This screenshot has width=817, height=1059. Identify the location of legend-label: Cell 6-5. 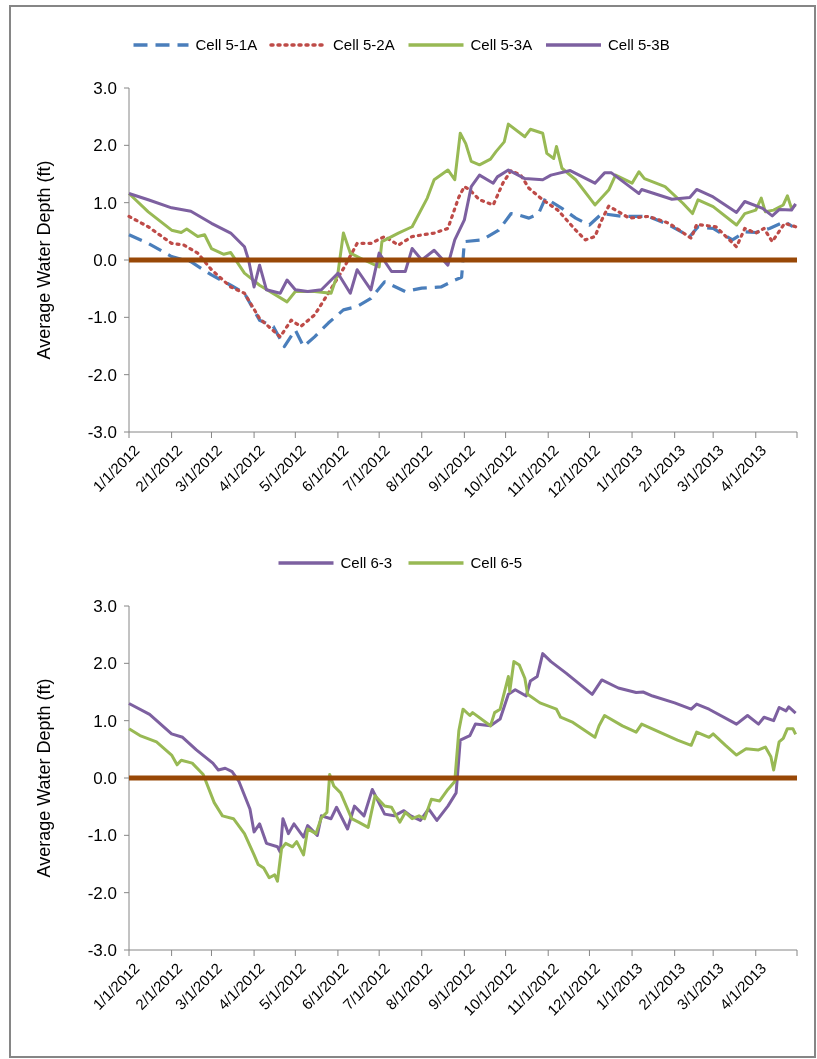
(496, 563).